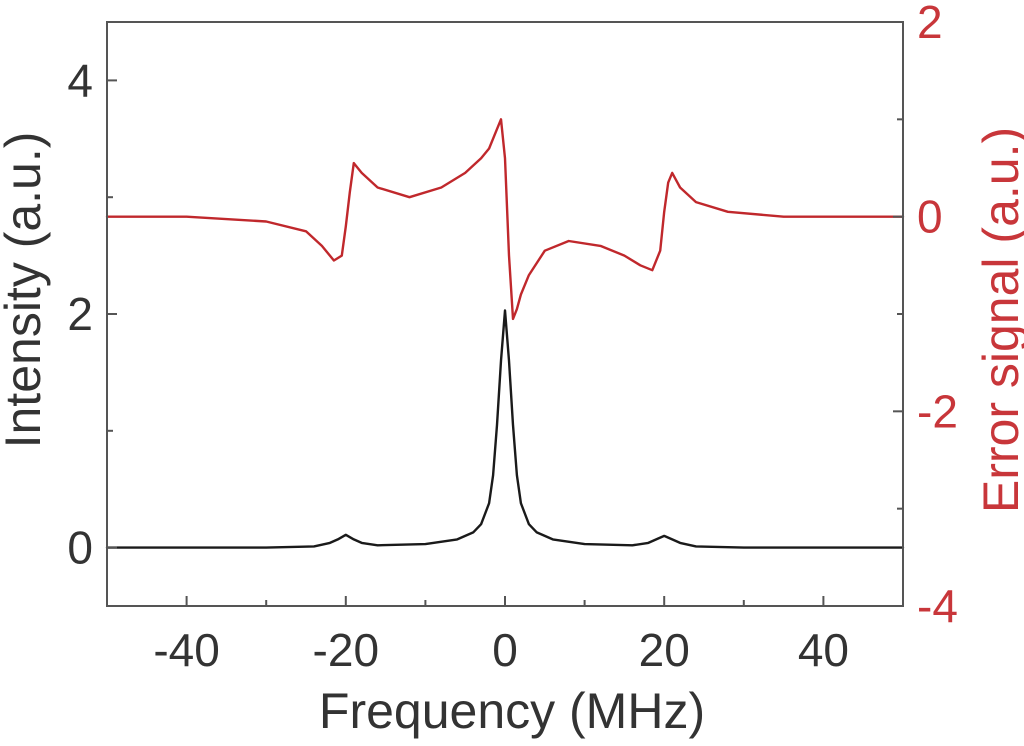  Describe the element at coordinates (80, 314) in the screenshot. I see `y-tick-label-left: 2` at that location.